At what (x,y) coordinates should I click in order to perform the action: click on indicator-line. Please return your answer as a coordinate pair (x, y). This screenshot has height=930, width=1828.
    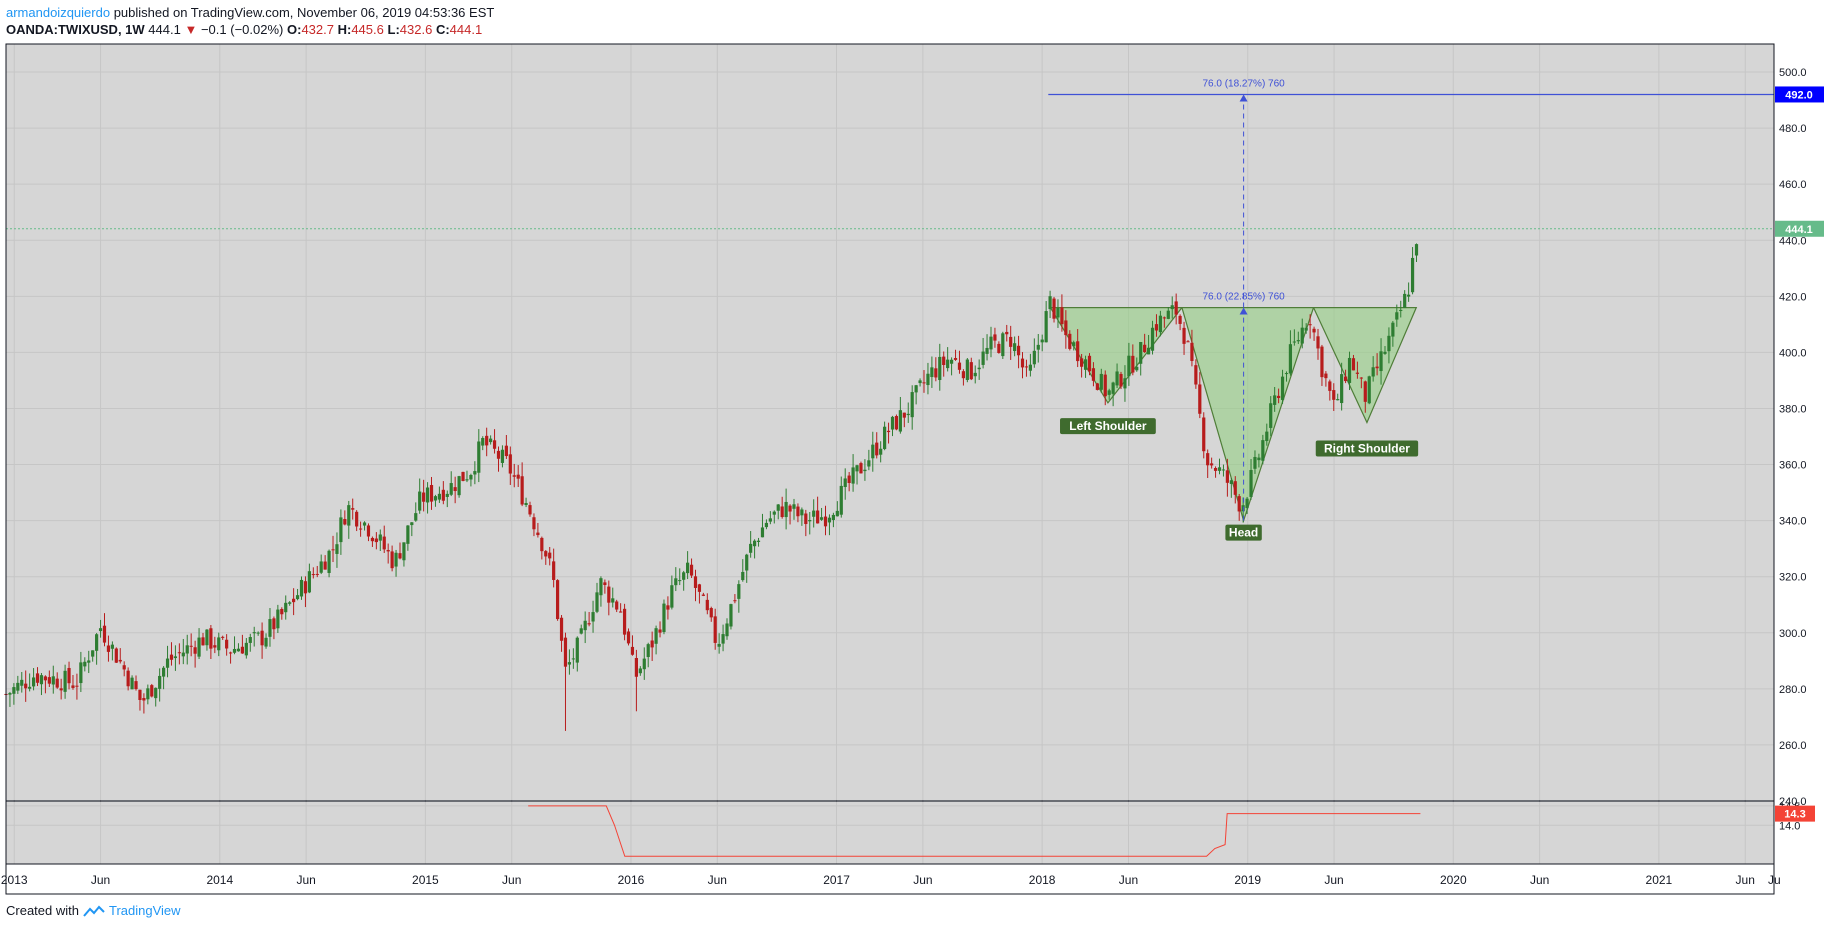
    Looking at the image, I should click on (974, 831).